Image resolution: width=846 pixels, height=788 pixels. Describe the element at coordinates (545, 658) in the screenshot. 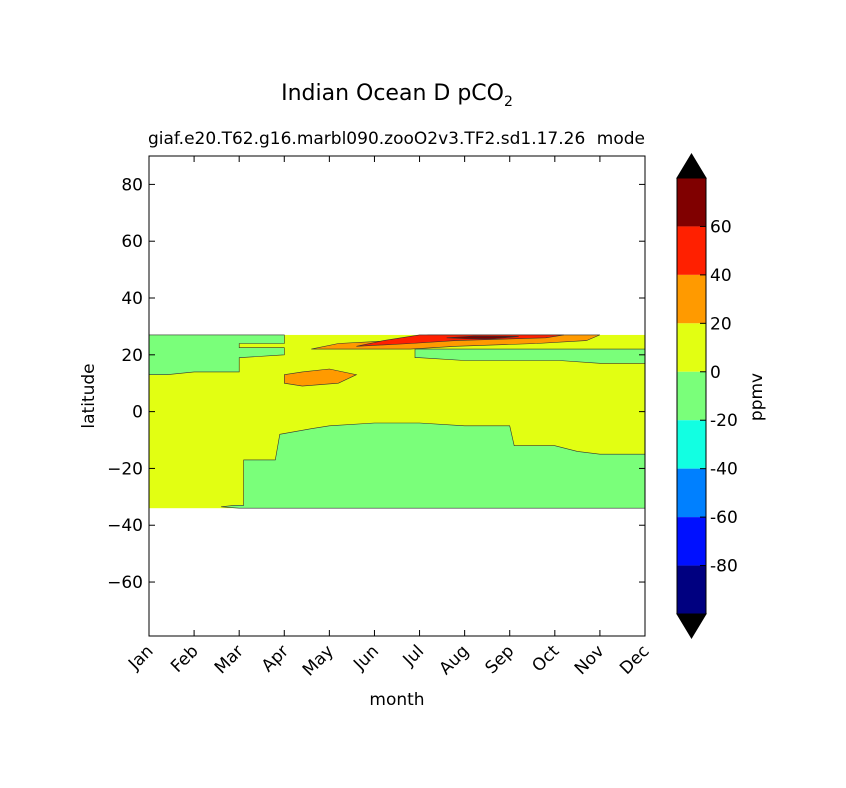

I see `x-tick-label: Oct` at that location.